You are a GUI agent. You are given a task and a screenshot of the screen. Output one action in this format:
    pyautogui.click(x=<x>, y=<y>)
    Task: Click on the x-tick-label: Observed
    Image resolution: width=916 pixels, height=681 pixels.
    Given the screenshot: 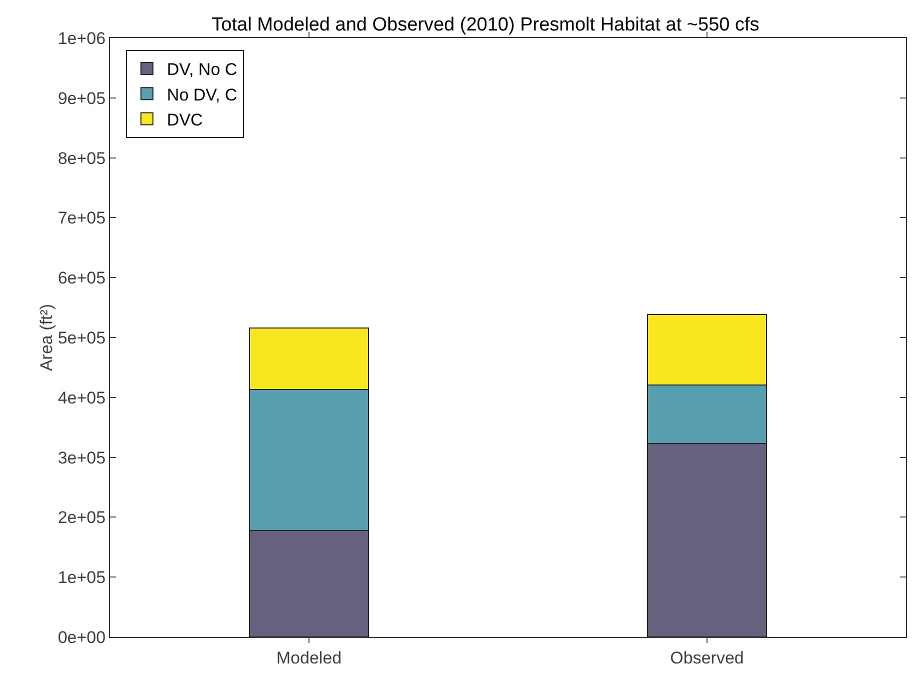 What is the action you would take?
    pyautogui.click(x=707, y=658)
    